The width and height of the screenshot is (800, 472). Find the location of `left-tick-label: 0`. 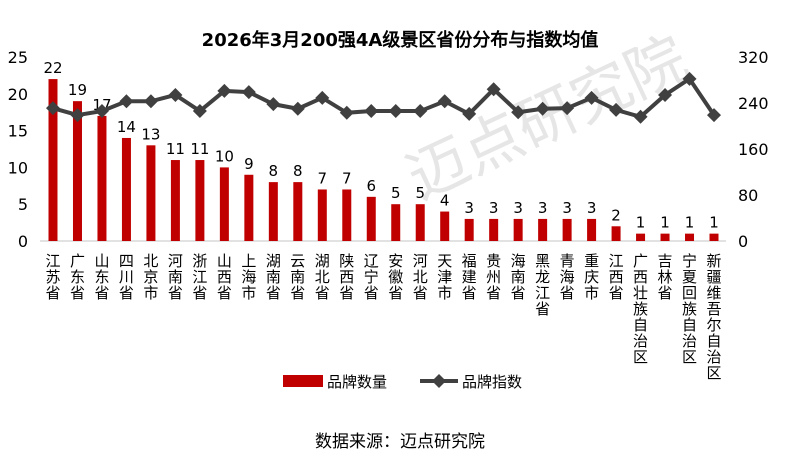

left-tick-label: 0 is located at coordinates (23, 241).